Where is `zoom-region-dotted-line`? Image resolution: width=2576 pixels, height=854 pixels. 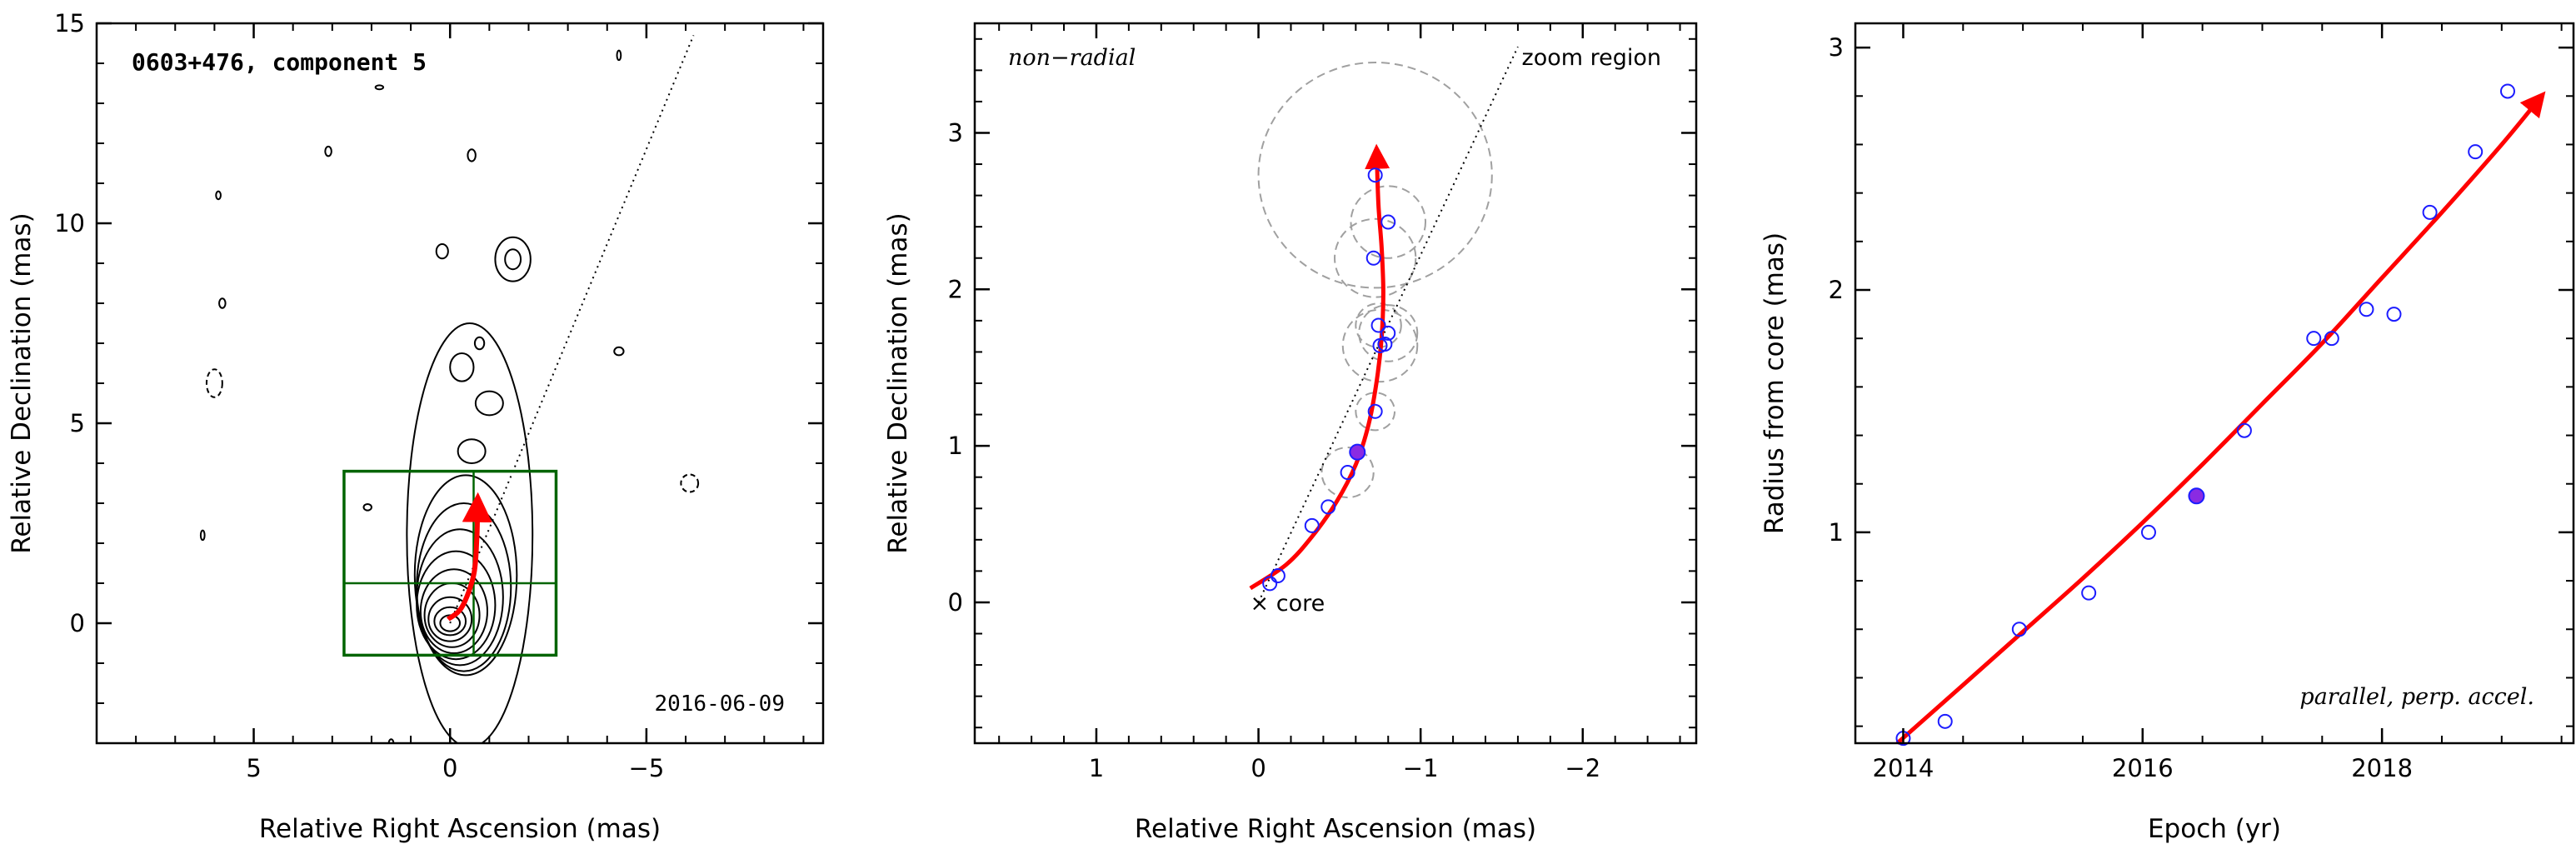 zoom-region-dotted-line is located at coordinates (1388, 324).